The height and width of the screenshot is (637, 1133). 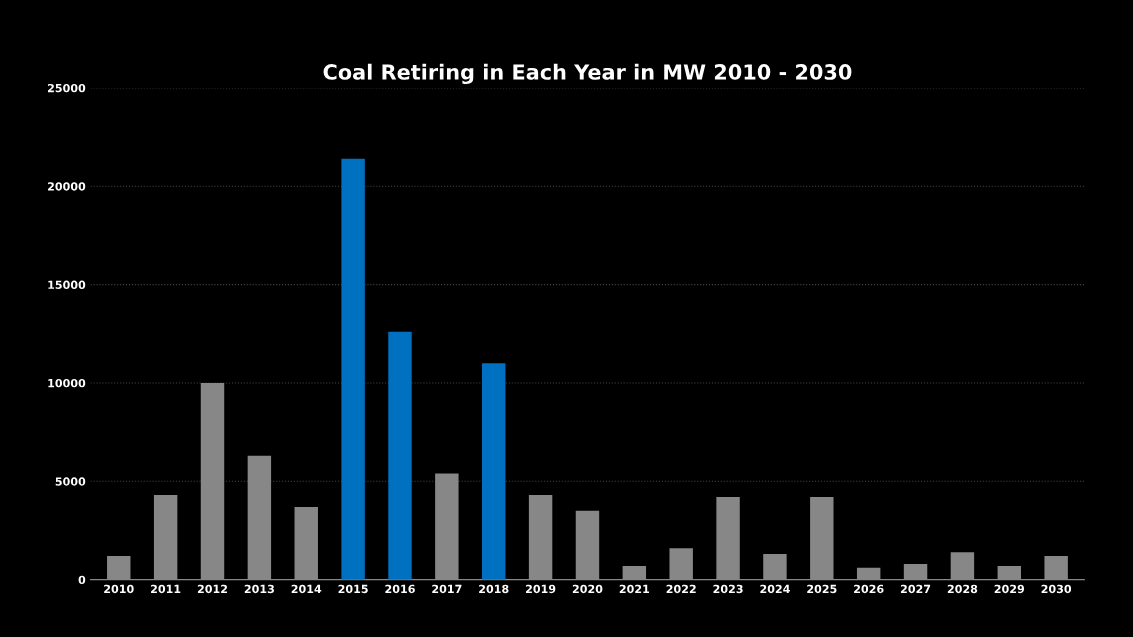 What do you see at coordinates (822, 589) in the screenshot?
I see `x-tick-label: 2025` at bounding box center [822, 589].